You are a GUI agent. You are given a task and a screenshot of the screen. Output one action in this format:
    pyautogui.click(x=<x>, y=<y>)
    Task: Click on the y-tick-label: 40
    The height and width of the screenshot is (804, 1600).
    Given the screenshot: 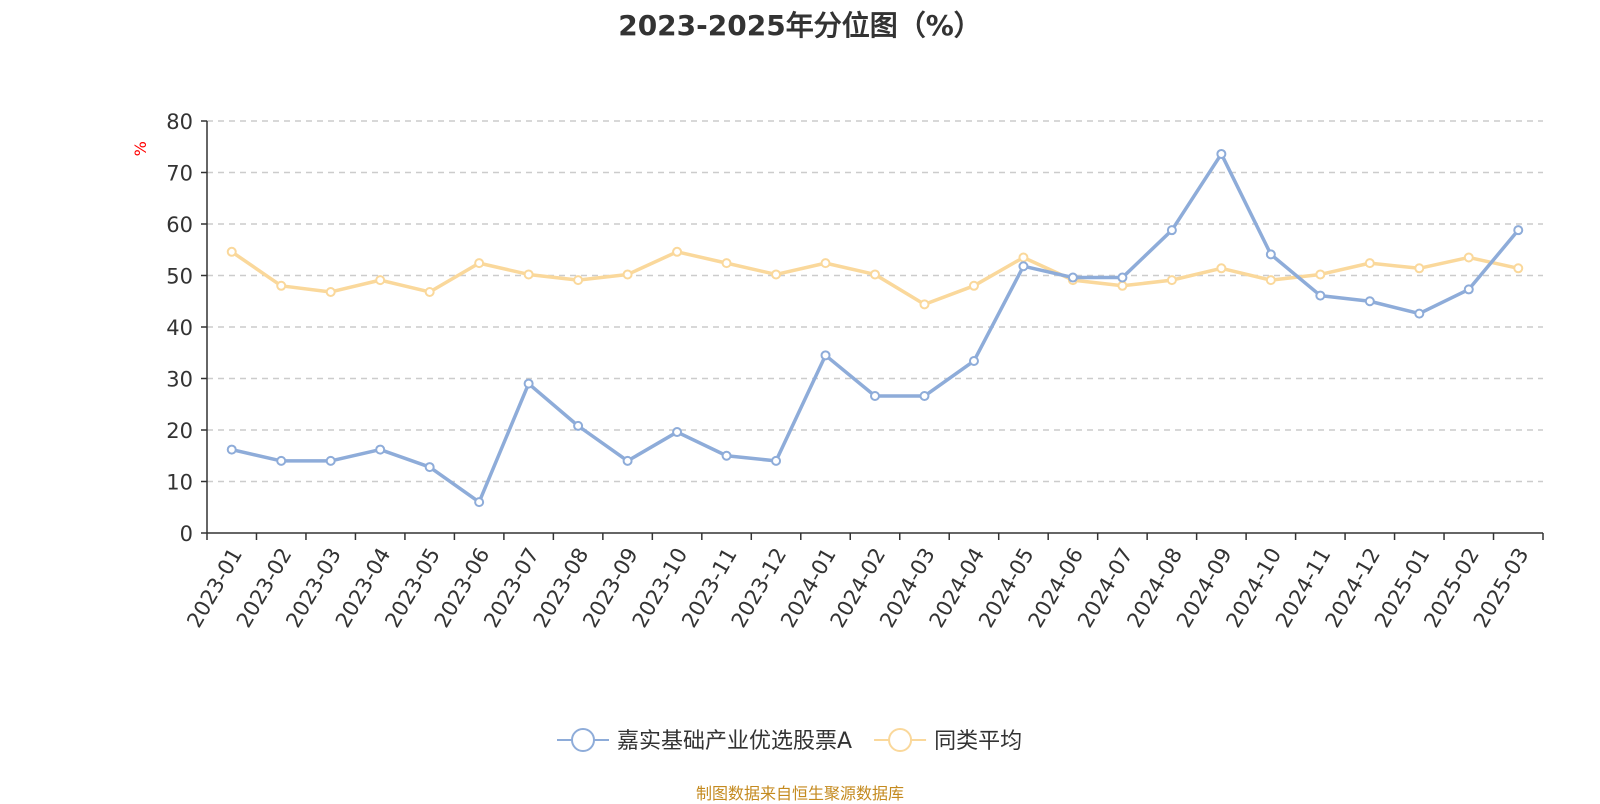 What is the action you would take?
    pyautogui.click(x=179, y=328)
    